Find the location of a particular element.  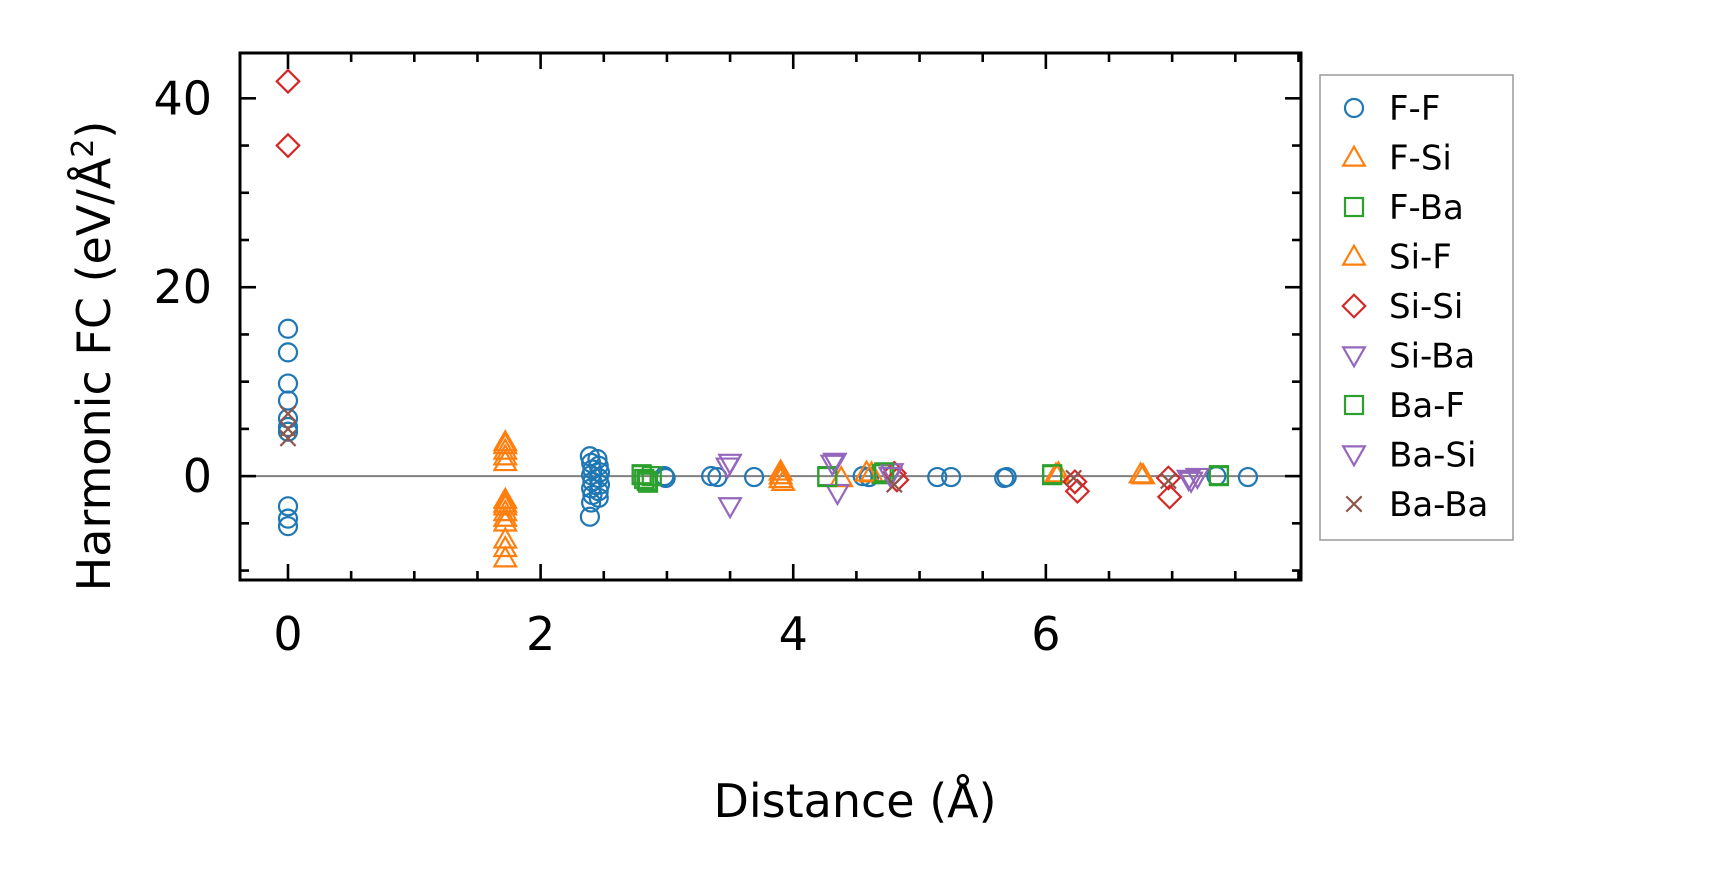

y-tick-label: 40 is located at coordinates (182, 98).